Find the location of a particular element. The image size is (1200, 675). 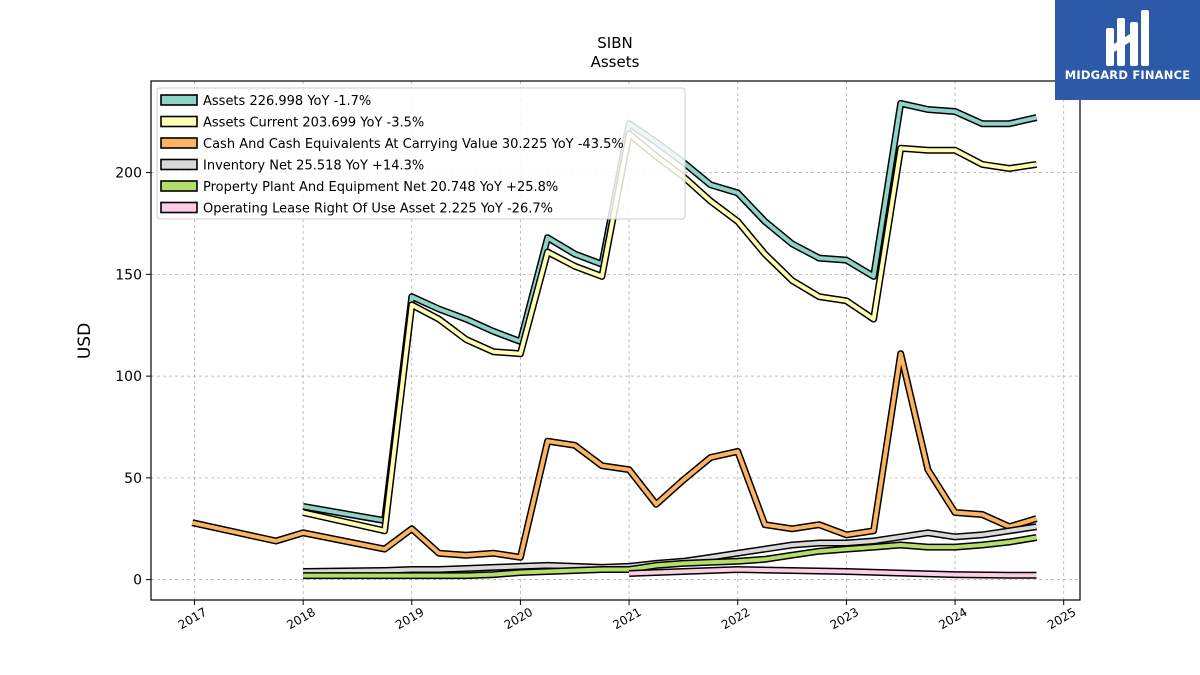

legend-label: Assets 226.998 YoY -1.7% is located at coordinates (287, 101).